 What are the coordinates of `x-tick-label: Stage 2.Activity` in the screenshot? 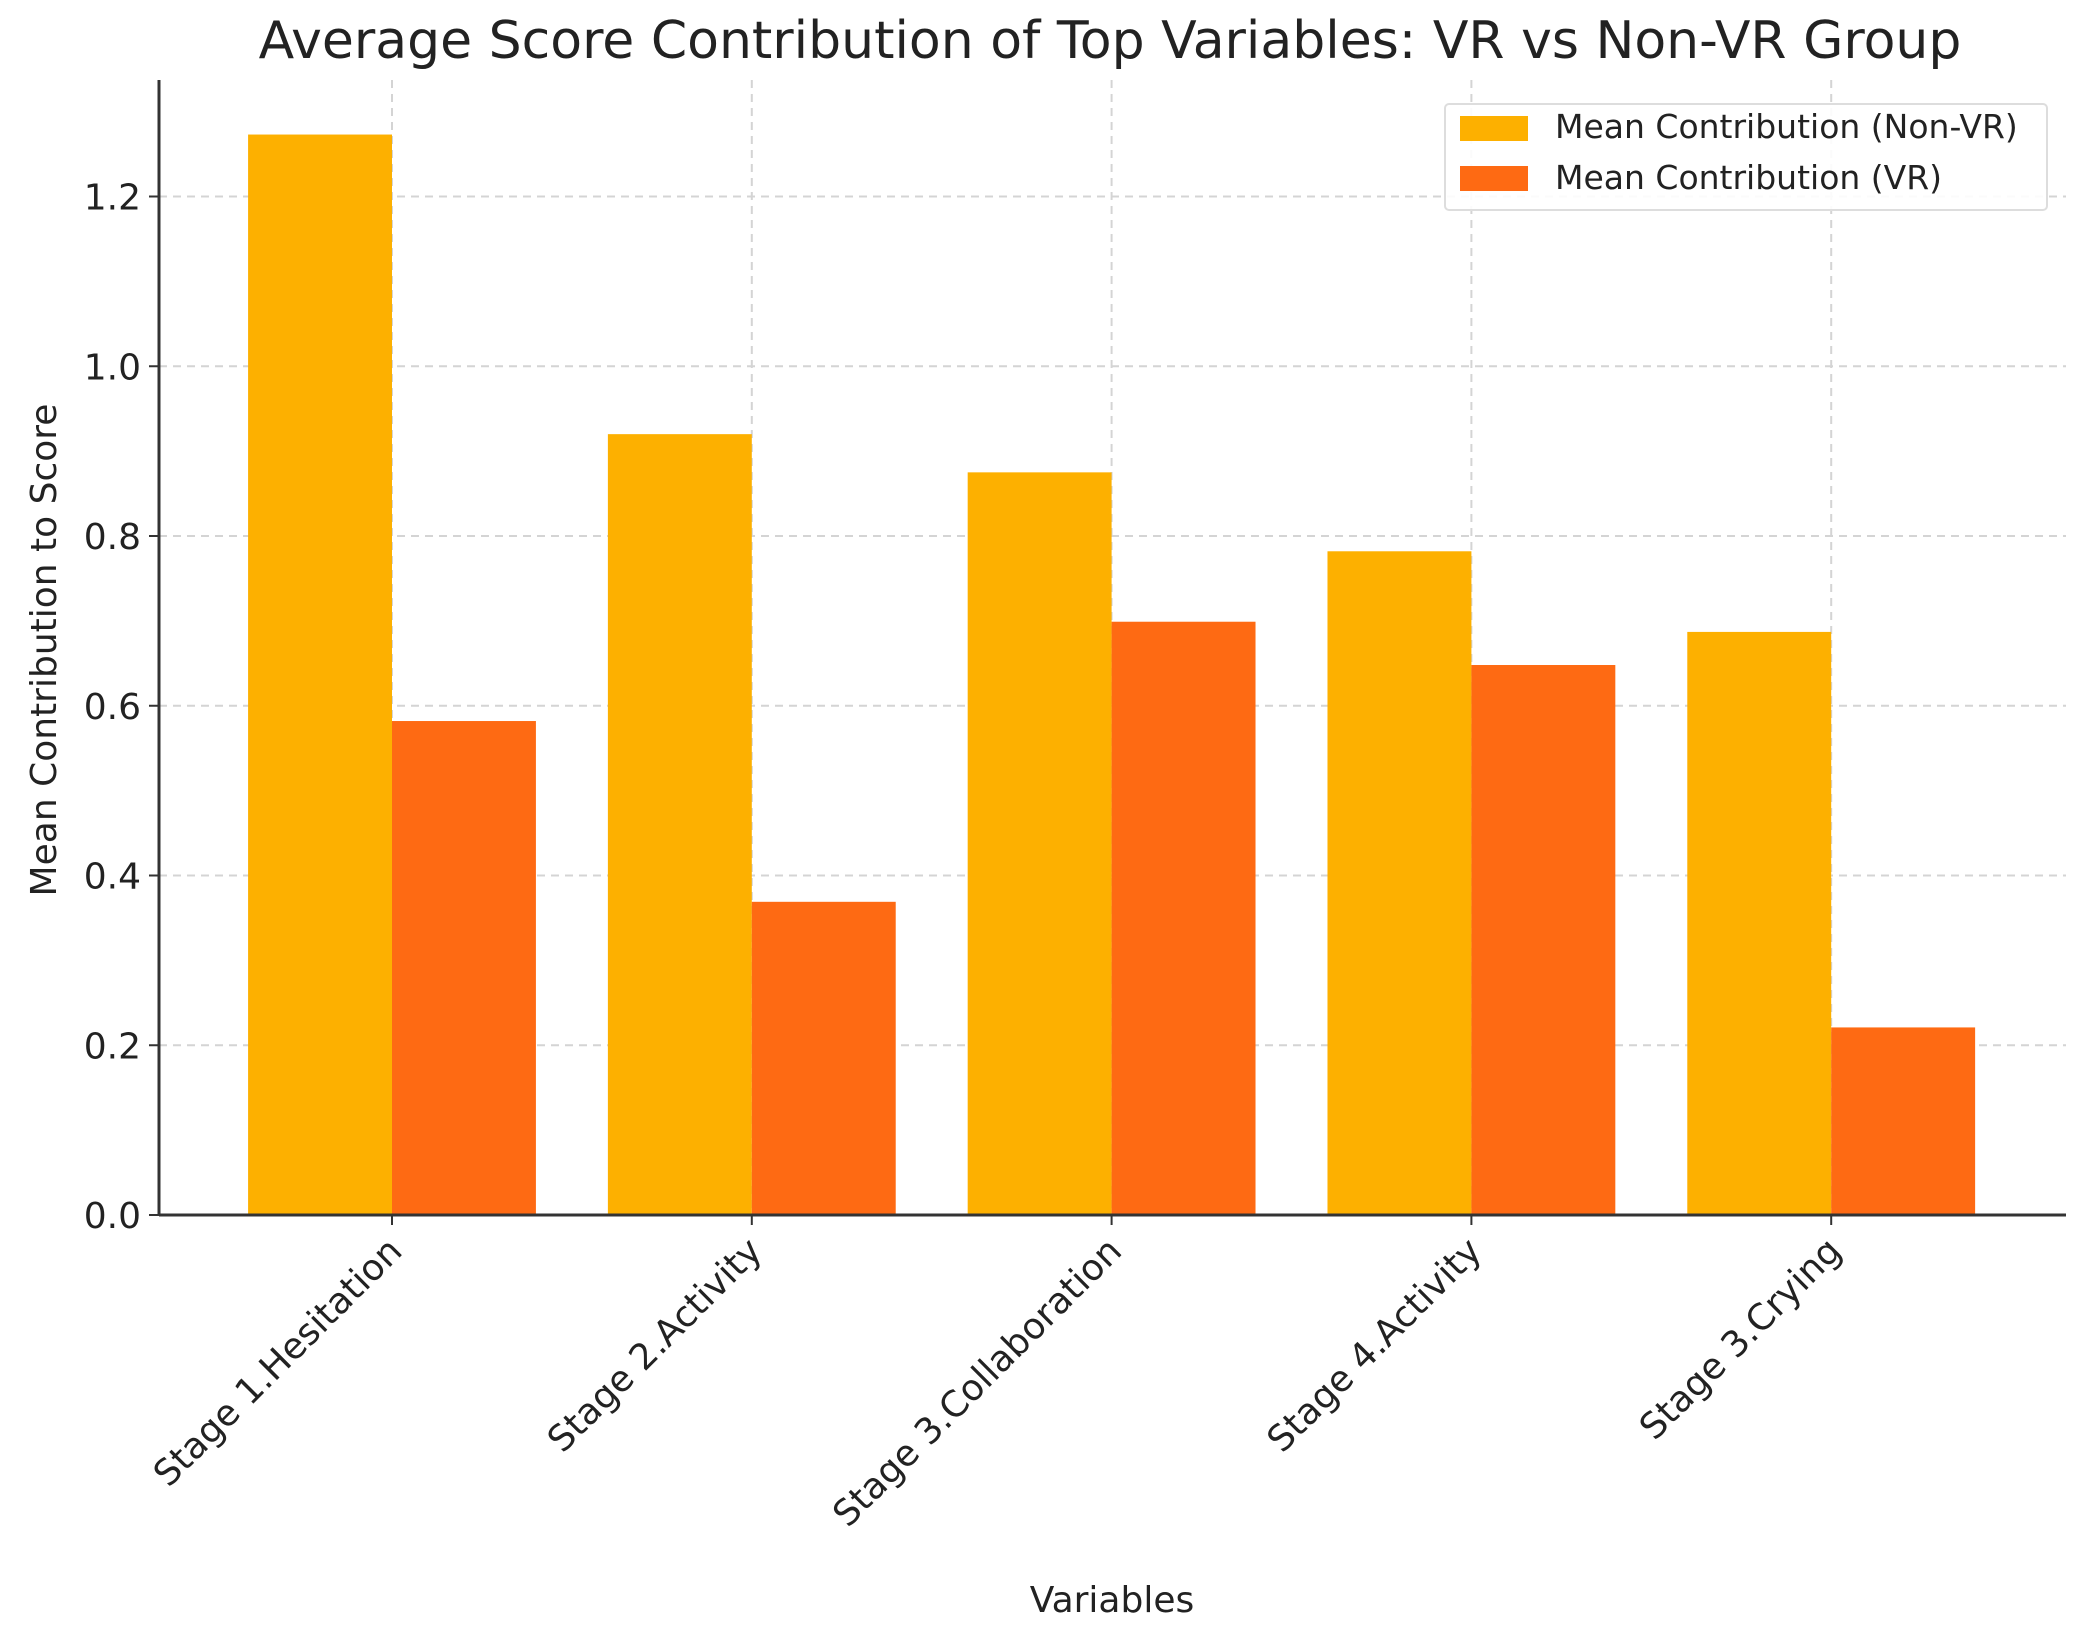 It's located at (655, 1345).